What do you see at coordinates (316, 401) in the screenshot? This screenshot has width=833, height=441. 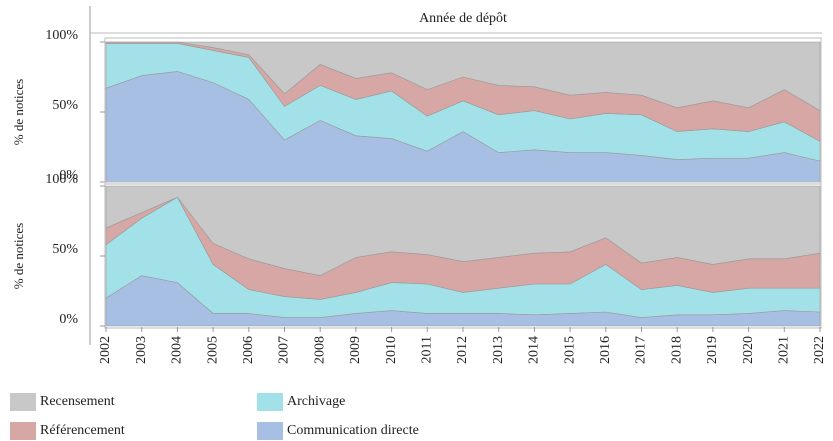 I see `legend-label: Archivage` at bounding box center [316, 401].